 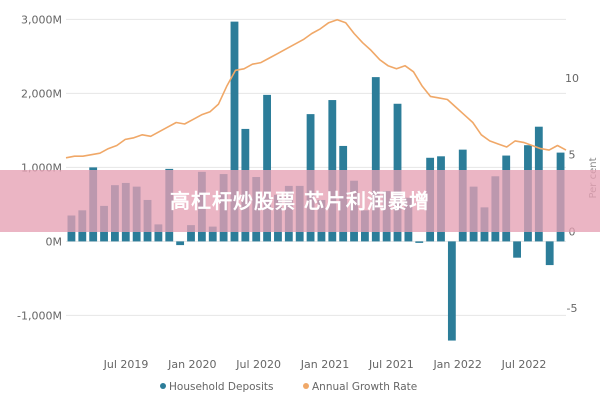 I want to click on x-tick-label: Jan 2022, so click(x=456, y=364).